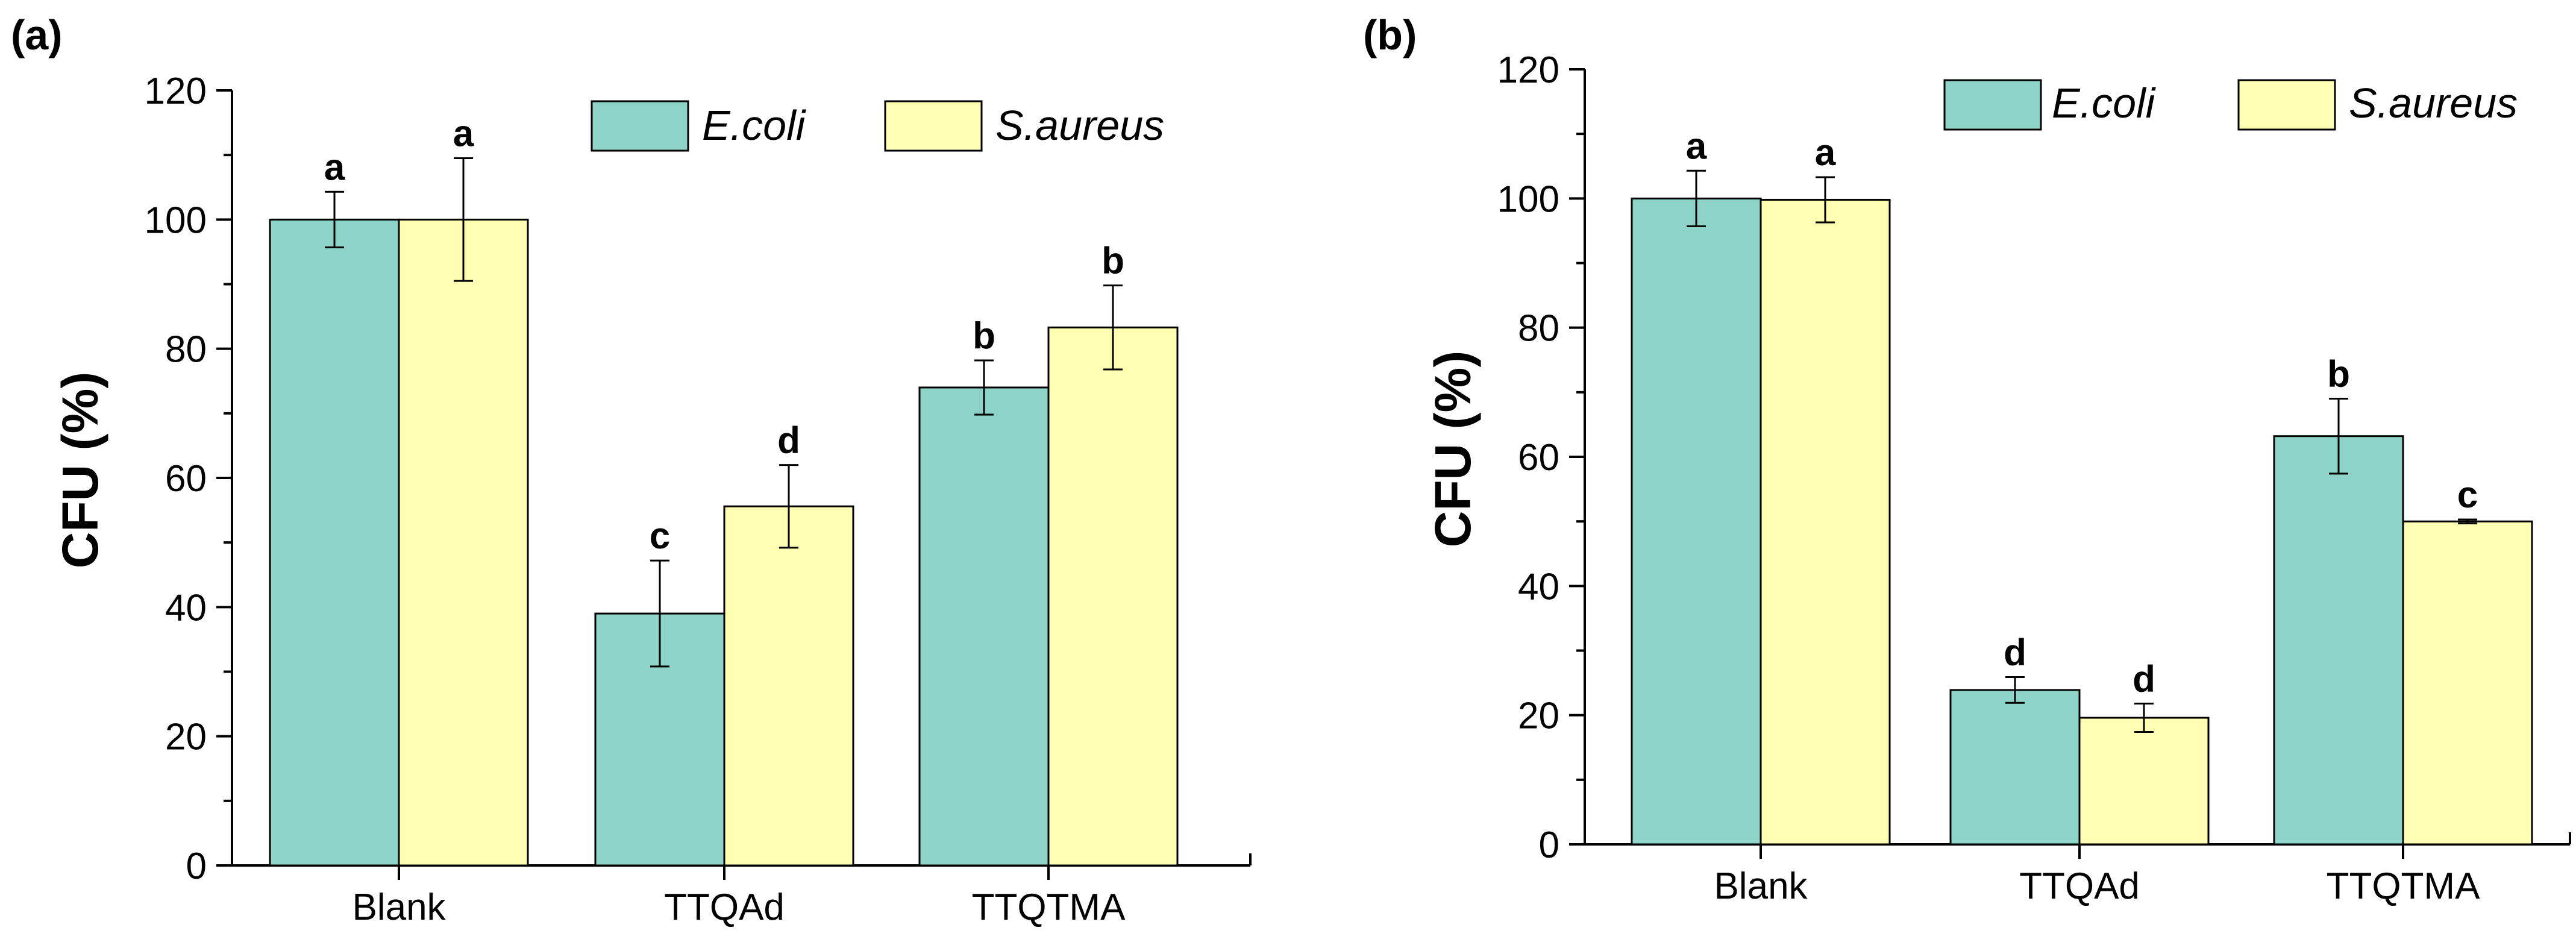 This screenshot has height=945, width=2576. What do you see at coordinates (1390, 34) in the screenshot?
I see `panel-b-label: (b)` at bounding box center [1390, 34].